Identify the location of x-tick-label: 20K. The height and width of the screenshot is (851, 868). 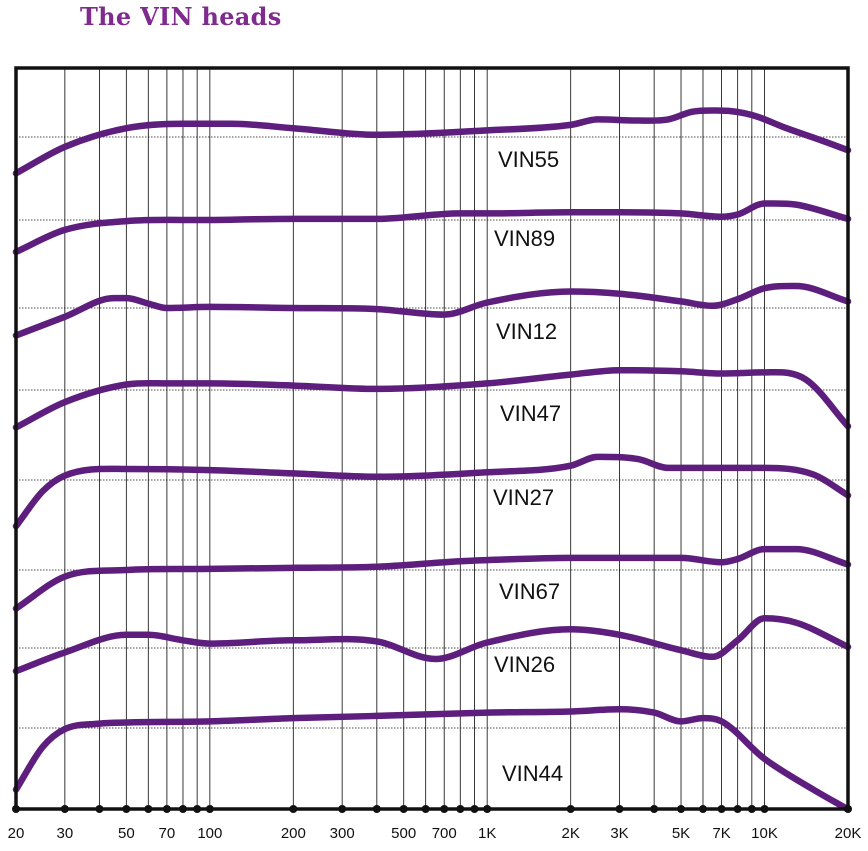
(848, 833).